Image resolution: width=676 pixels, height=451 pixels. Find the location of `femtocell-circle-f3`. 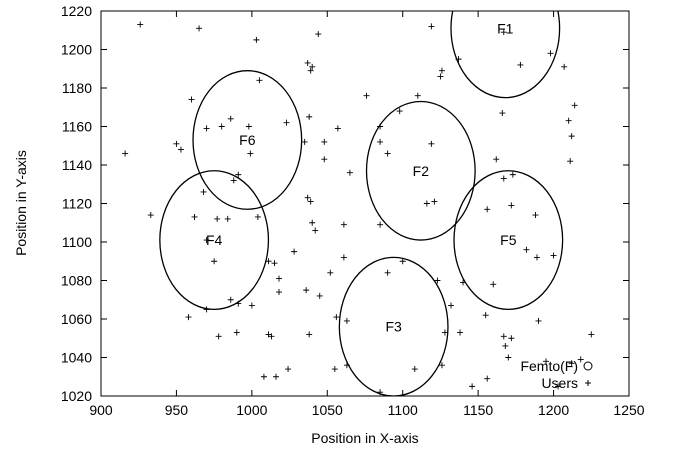

femtocell-circle-f3 is located at coordinates (393, 326).